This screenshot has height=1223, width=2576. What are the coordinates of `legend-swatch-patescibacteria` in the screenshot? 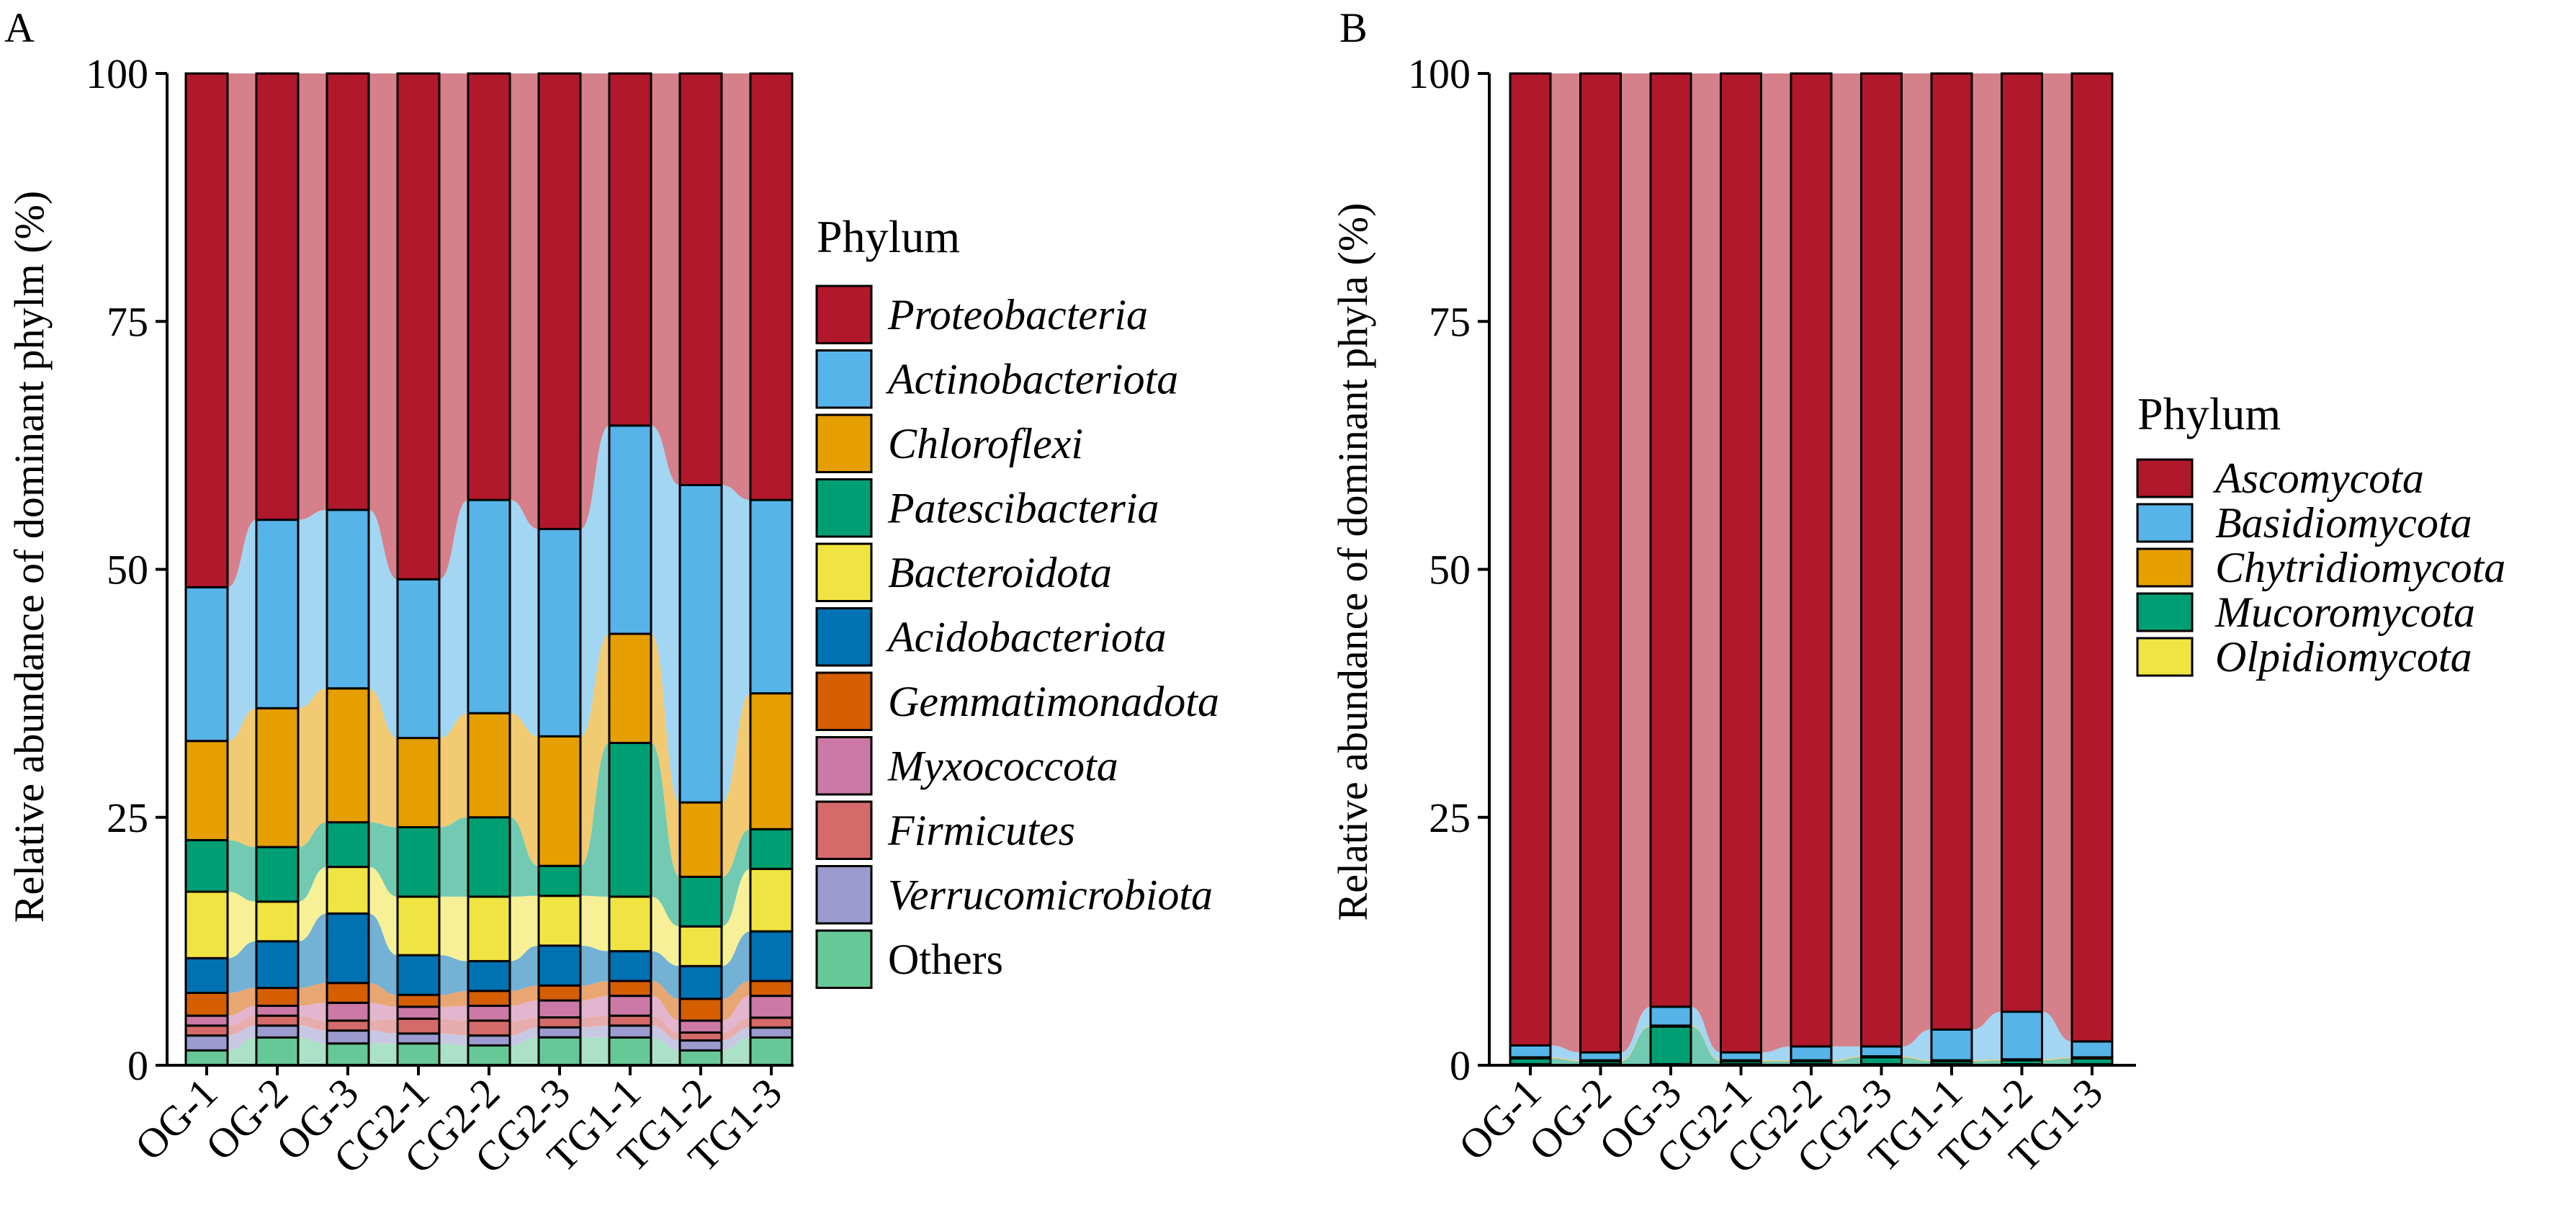 It's located at (844, 508).